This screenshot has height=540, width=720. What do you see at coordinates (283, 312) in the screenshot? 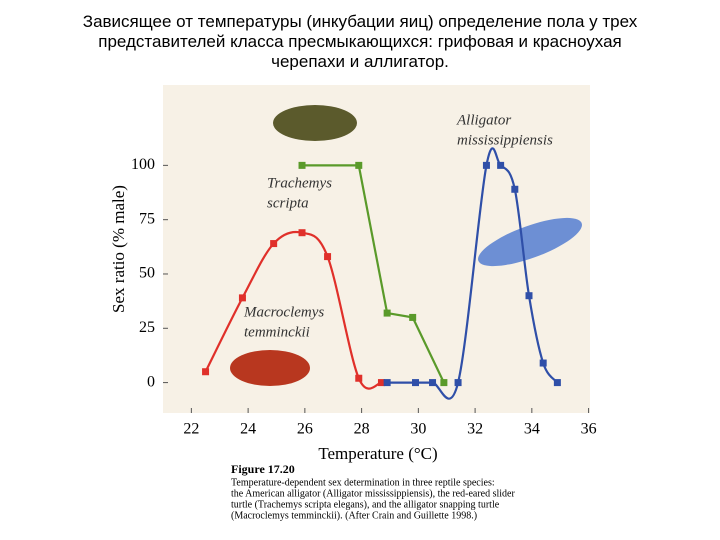
I see `annotation: Macroclemys` at bounding box center [283, 312].